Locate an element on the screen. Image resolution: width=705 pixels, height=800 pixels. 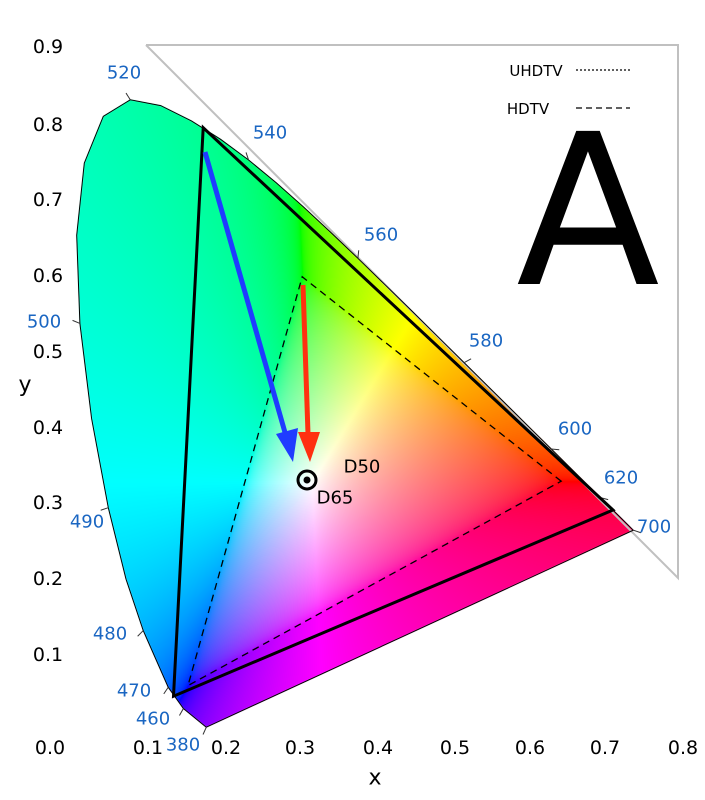
y-axis-label: y is located at coordinates (25, 385).